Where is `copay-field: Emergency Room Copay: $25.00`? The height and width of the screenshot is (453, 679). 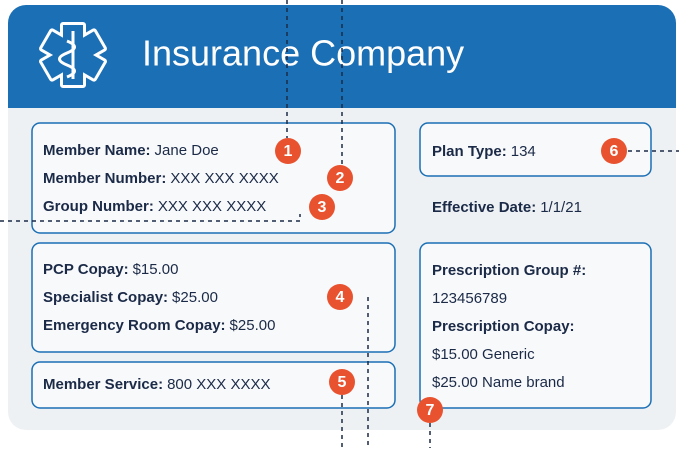
copay-field: Emergency Room Copay: $25.00 is located at coordinates (159, 325).